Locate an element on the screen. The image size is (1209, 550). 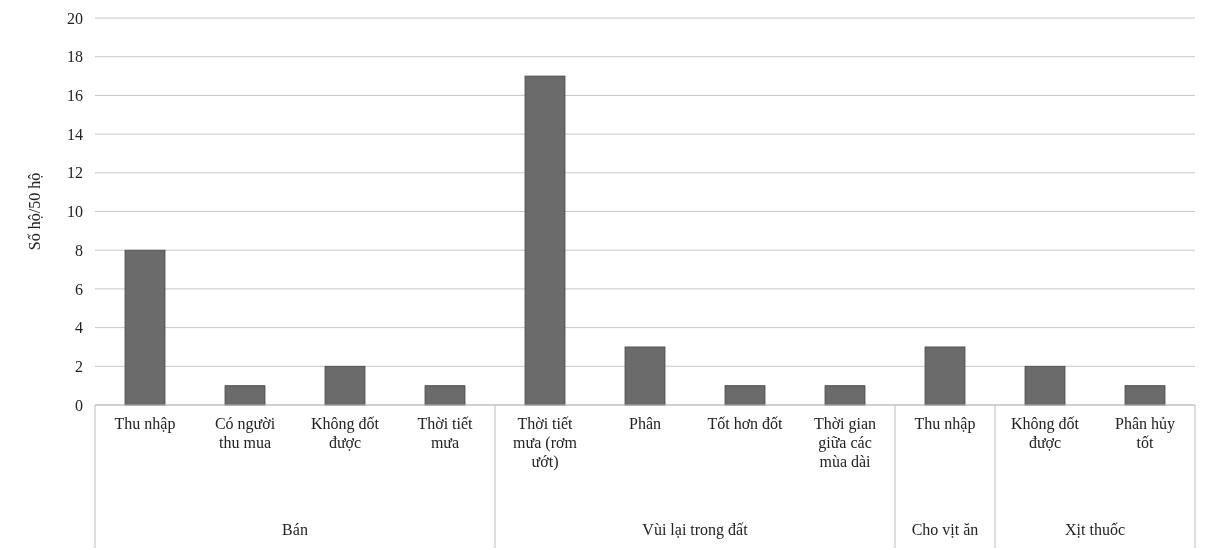
y-tick-label: 12 is located at coordinates (75, 173).